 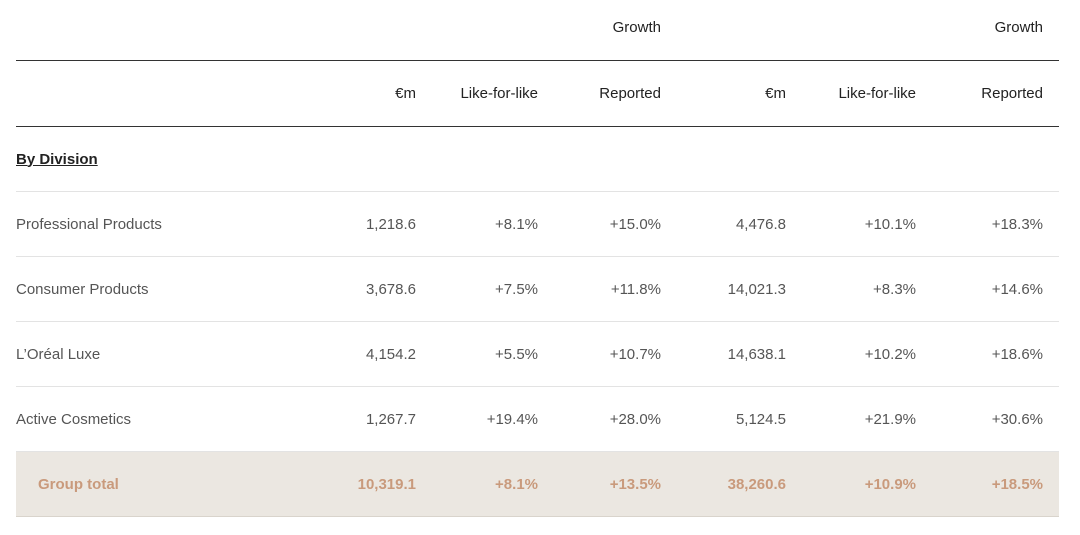 I want to click on total-cell: +10.9%, so click(x=890, y=484).